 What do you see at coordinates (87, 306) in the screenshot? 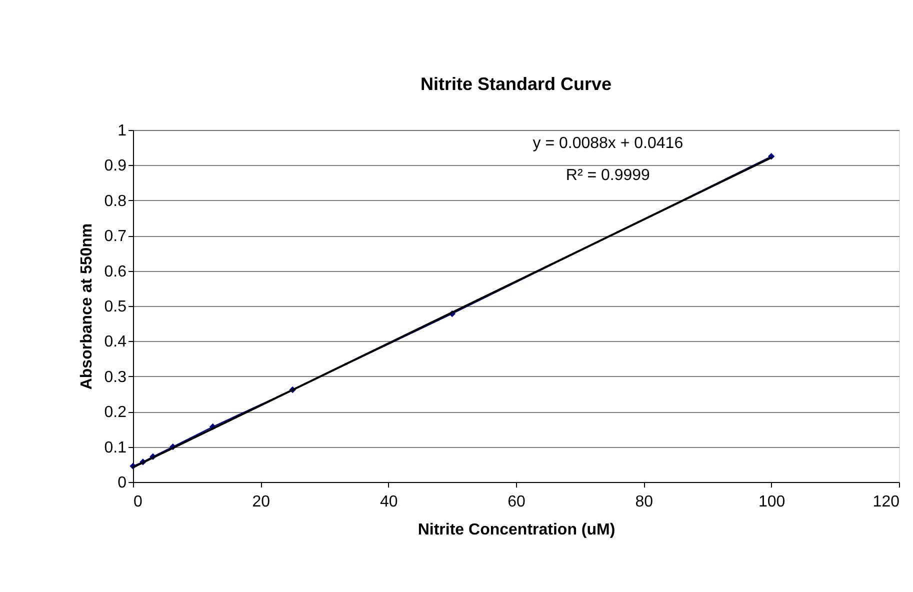
I see `y-axis-title: Absorbance at 550nm` at bounding box center [87, 306].